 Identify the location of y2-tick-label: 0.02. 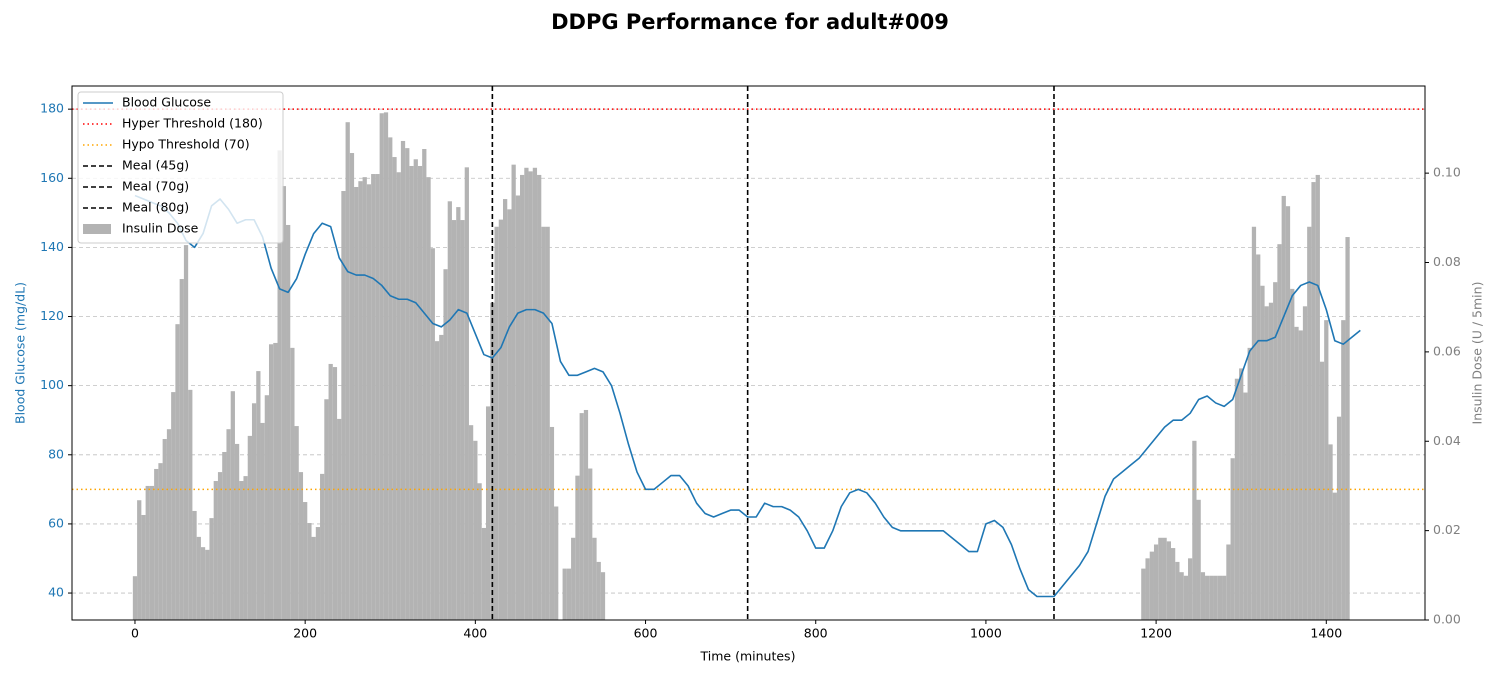
(1447, 529).